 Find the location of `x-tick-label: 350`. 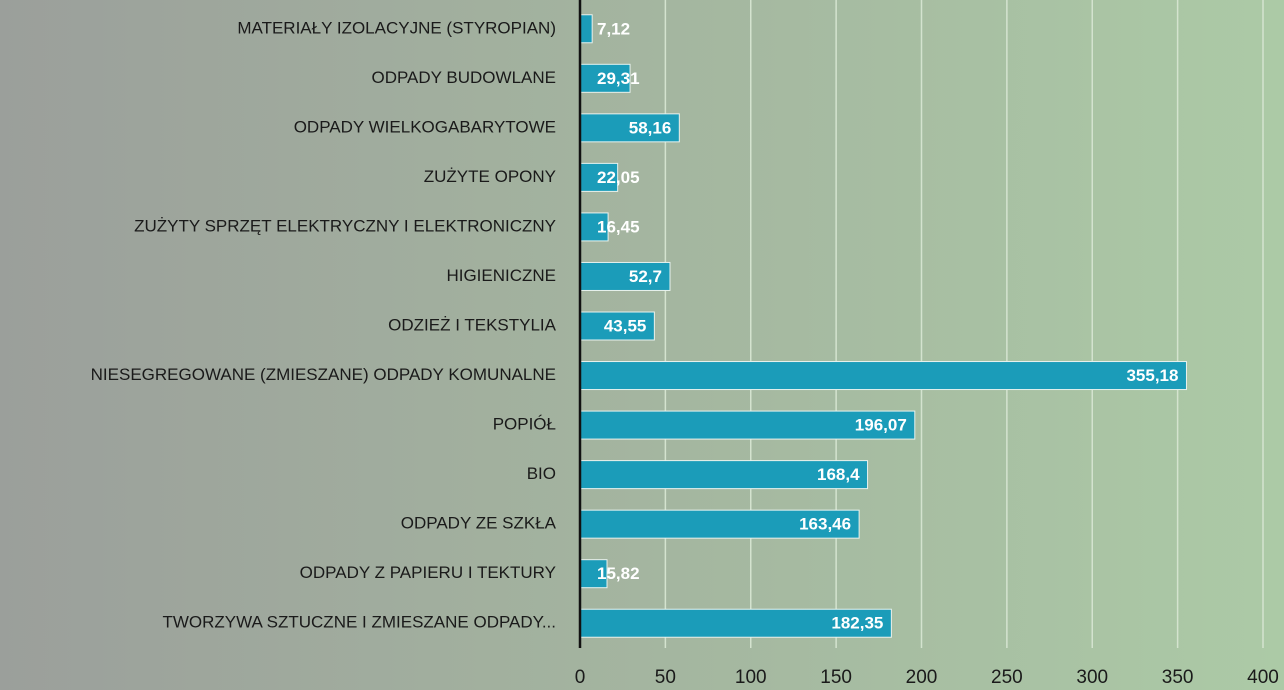

x-tick-label: 350 is located at coordinates (1178, 677).